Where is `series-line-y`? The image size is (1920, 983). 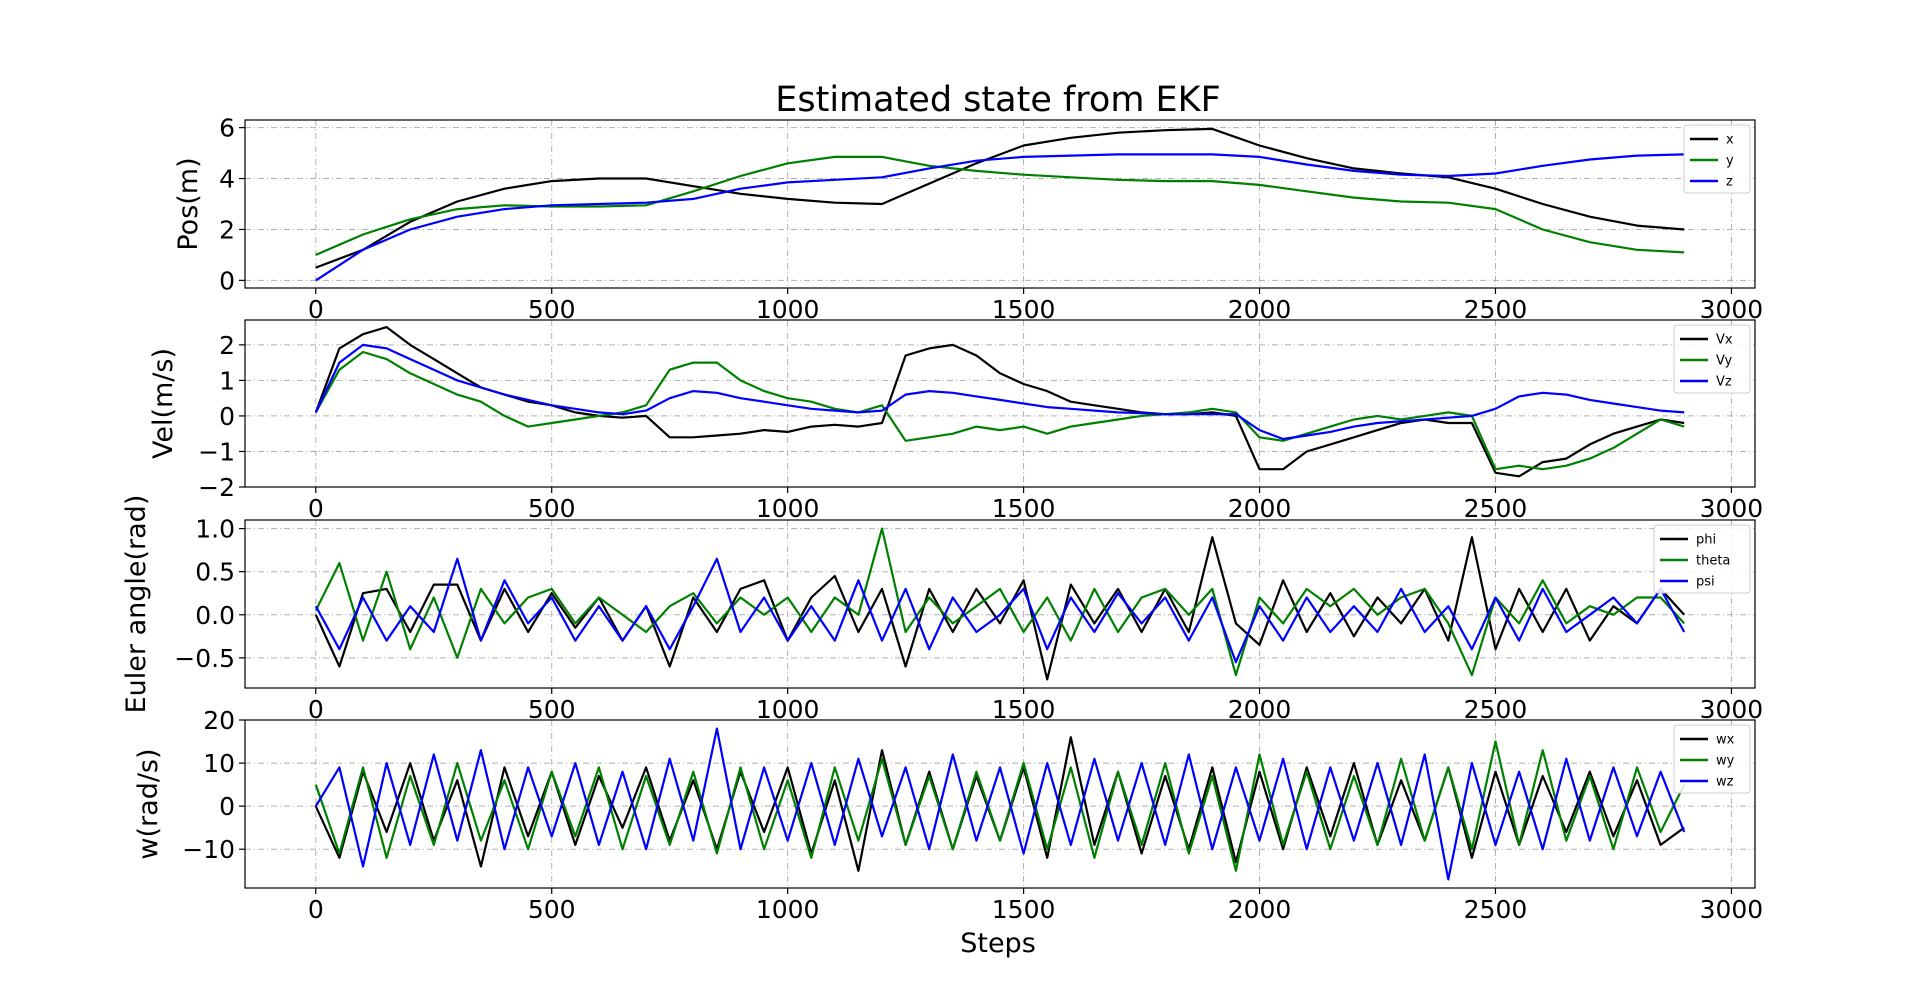
series-line-y is located at coordinates (1000, 205).